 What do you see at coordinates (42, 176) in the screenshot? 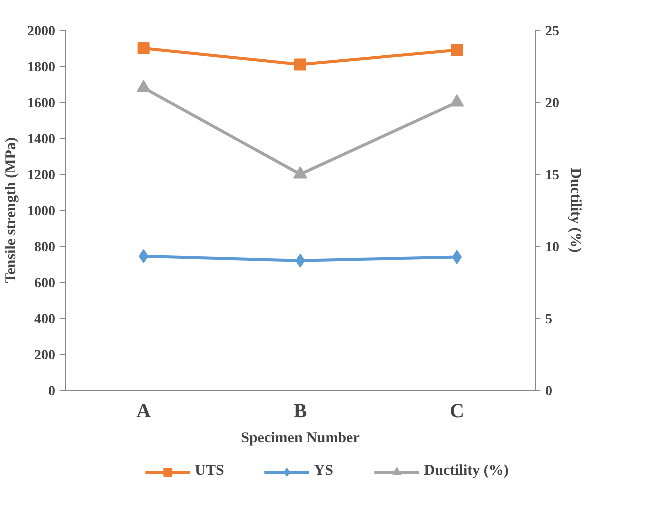
I see `y-tick-label: 1200` at bounding box center [42, 176].